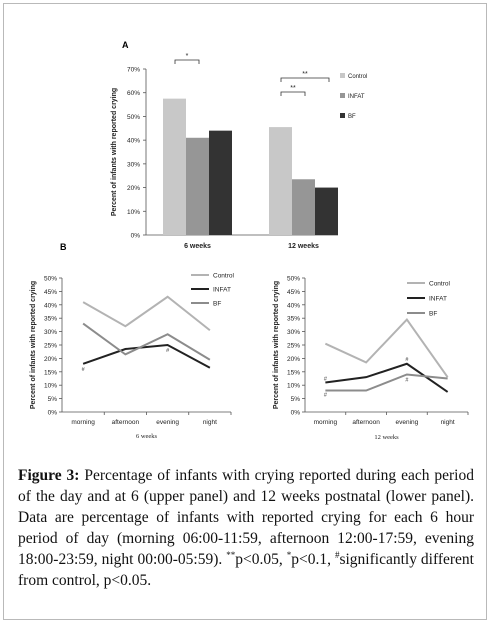  Describe the element at coordinates (261, 559) in the screenshot. I see `caption-text-2: p<0.05,` at that location.